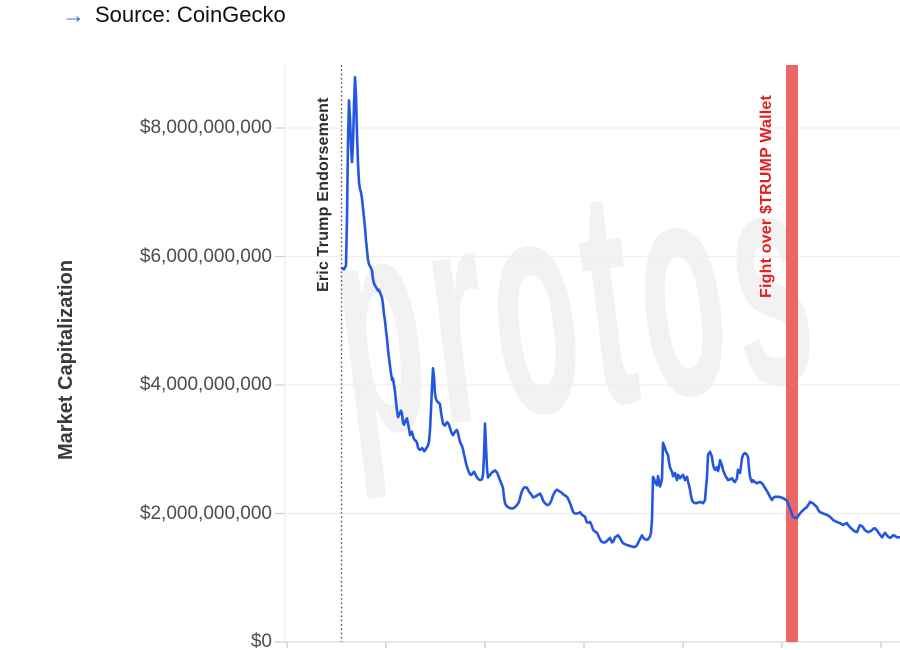 The height and width of the screenshot is (650, 900). I want to click on link-arrow-icon: →, so click(73, 14).